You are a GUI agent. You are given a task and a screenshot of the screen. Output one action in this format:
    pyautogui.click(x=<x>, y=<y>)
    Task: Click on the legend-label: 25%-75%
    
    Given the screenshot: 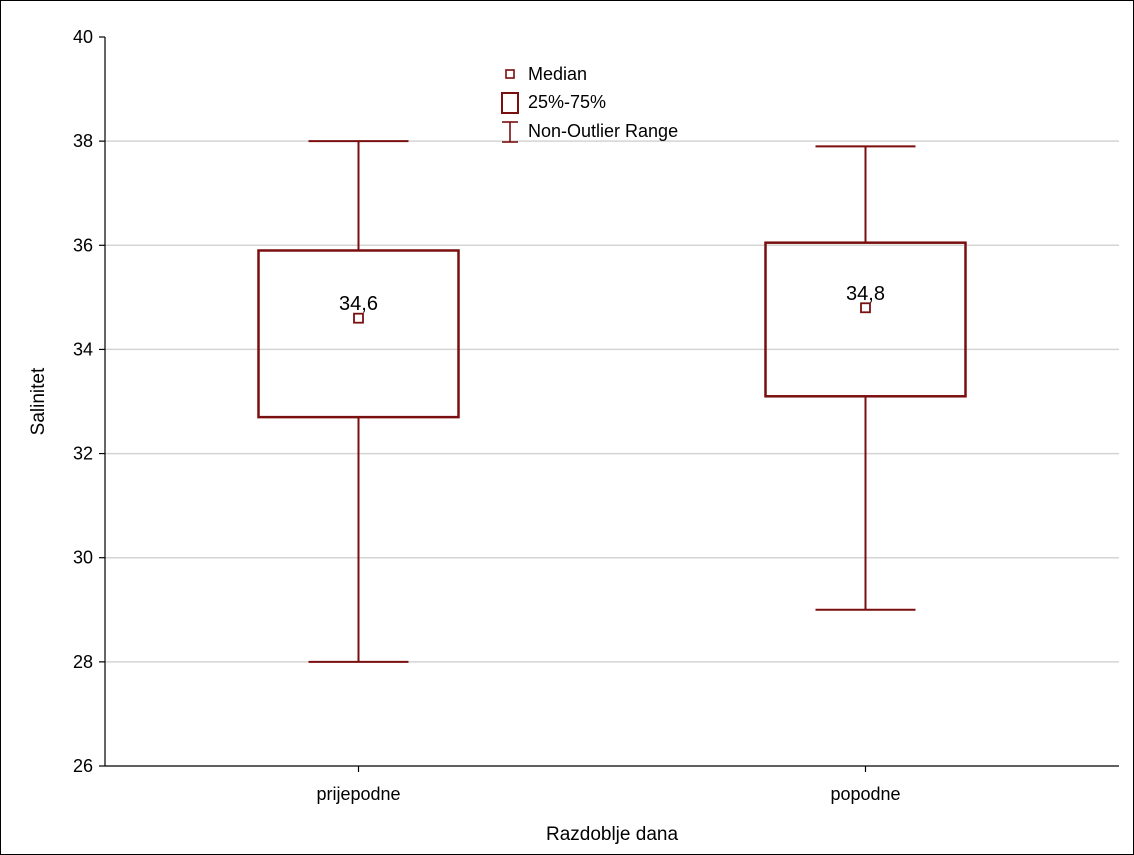 What is the action you would take?
    pyautogui.click(x=567, y=102)
    